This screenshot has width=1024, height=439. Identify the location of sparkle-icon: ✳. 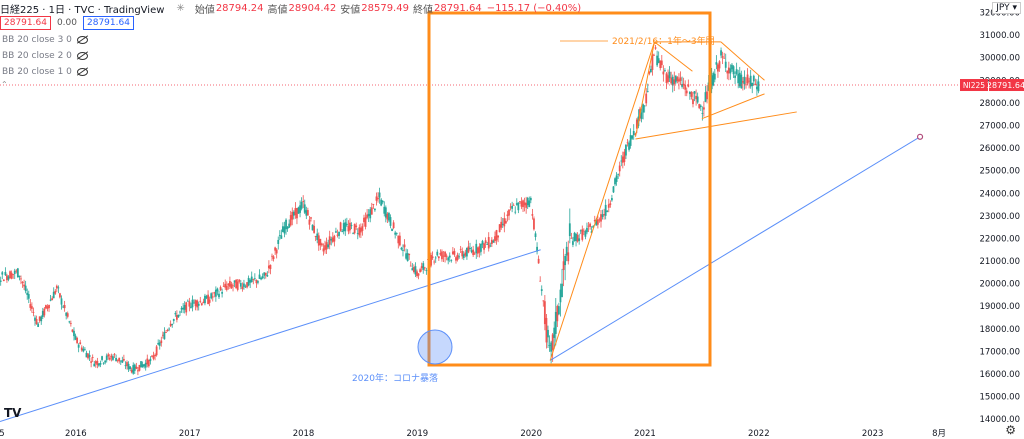
(180, 8).